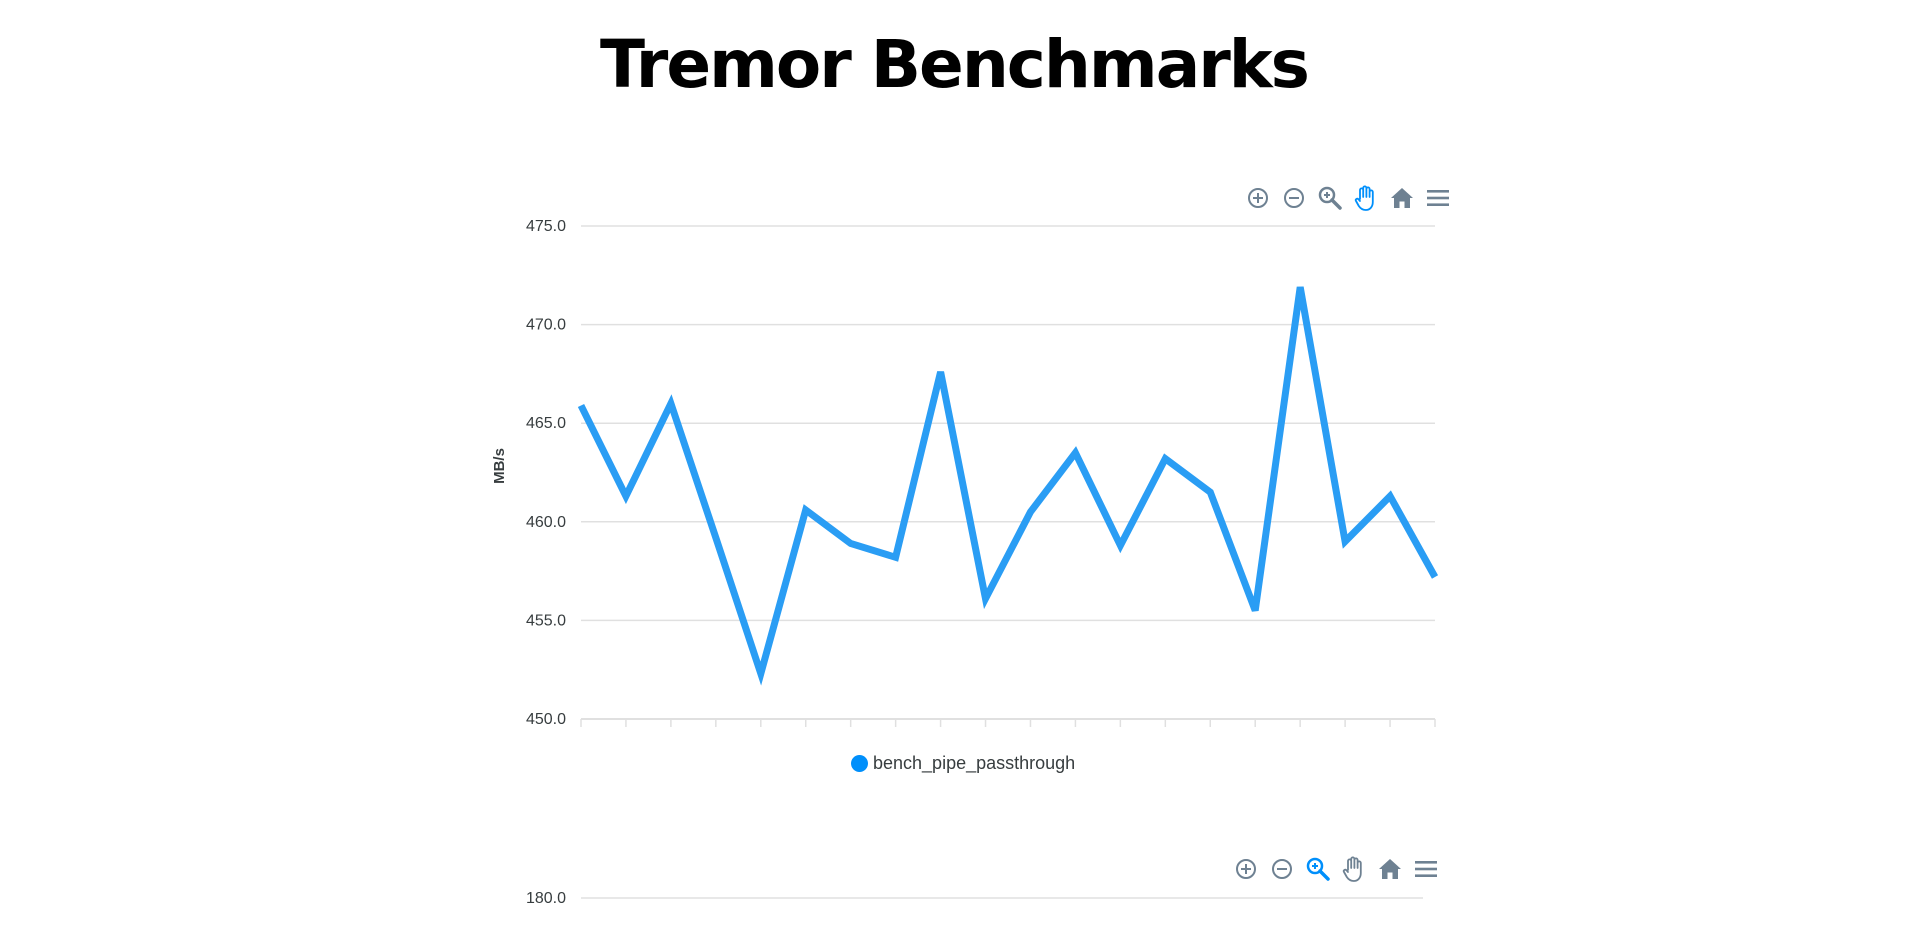 This screenshot has width=1908, height=934. Describe the element at coordinates (546, 719) in the screenshot. I see `y-tick-label: 450.0` at that location.